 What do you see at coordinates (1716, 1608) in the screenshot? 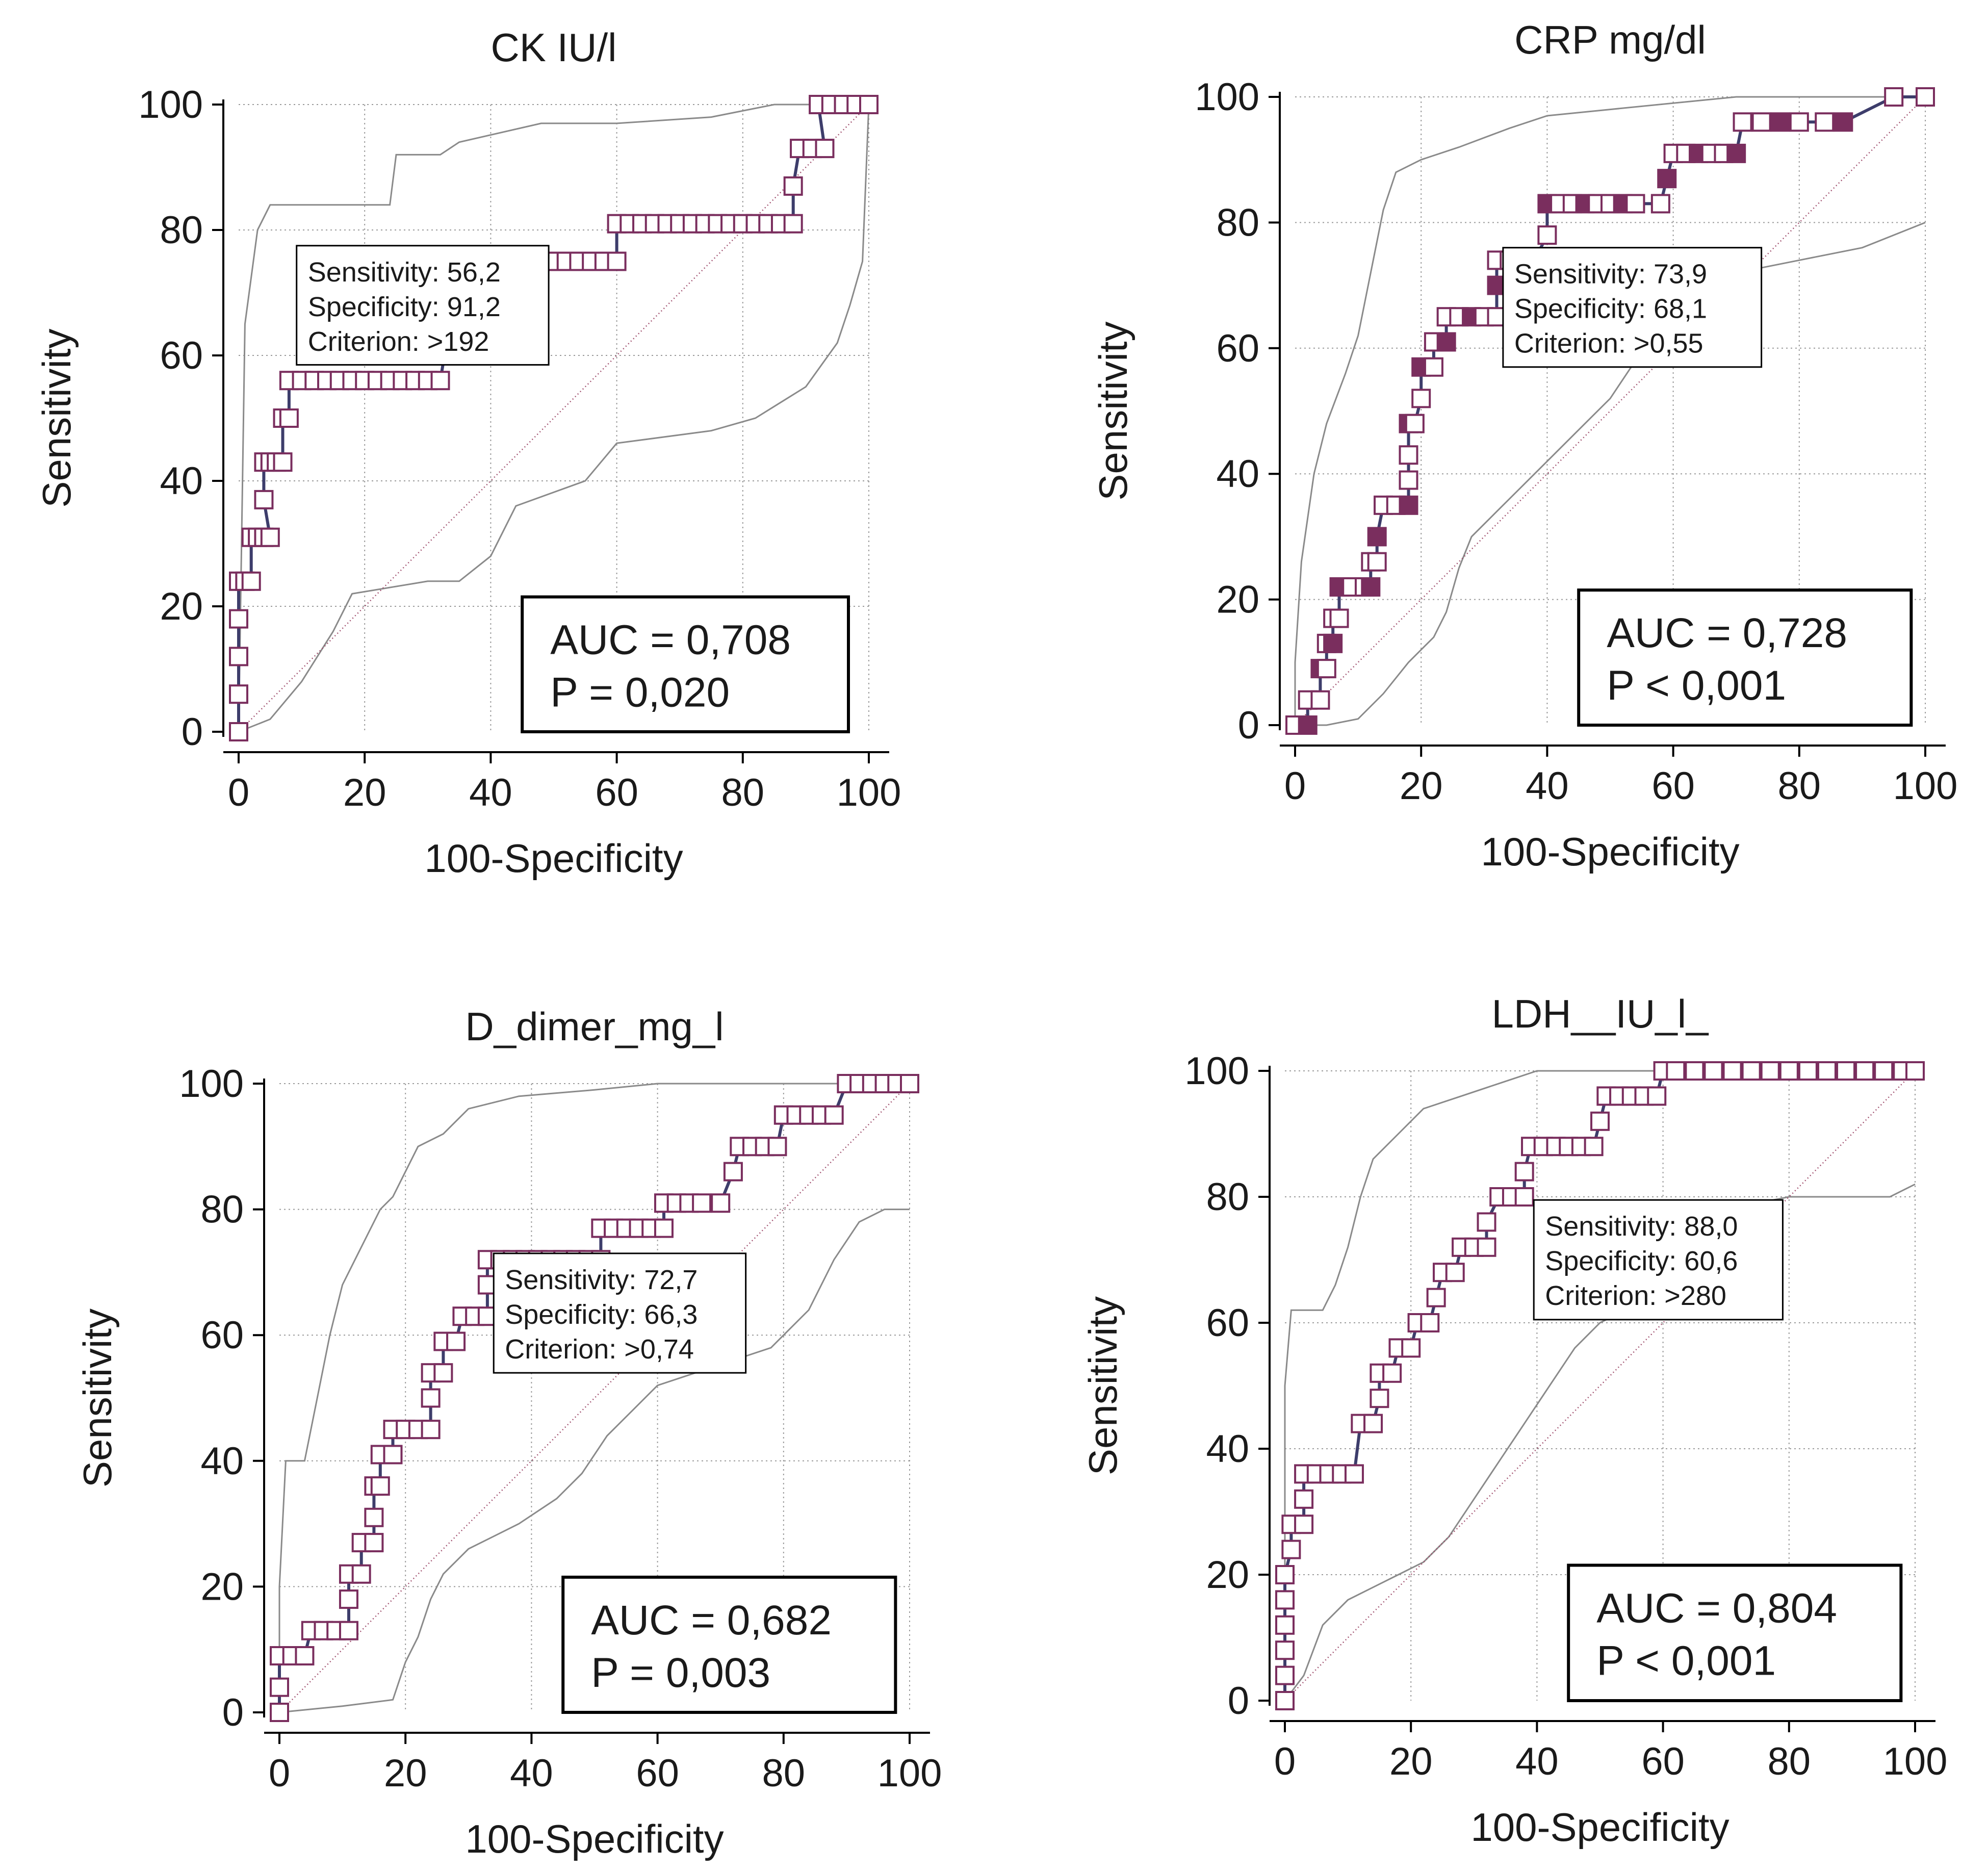
I see `auc-value: AUC = 0,804` at bounding box center [1716, 1608].